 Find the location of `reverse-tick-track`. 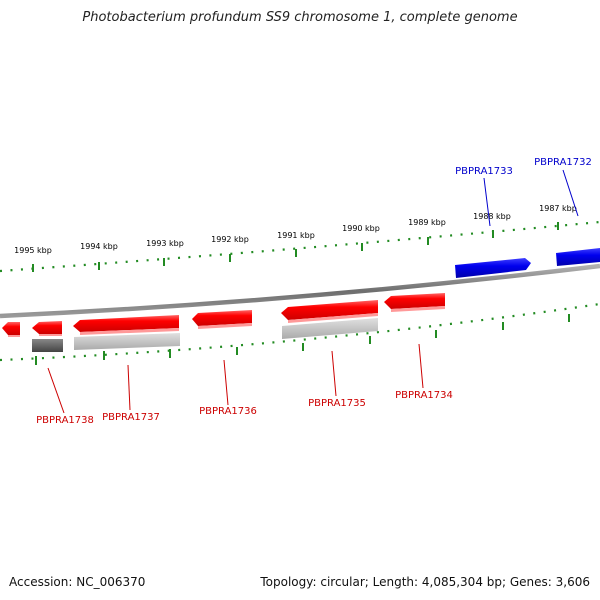

reverse-tick-track is located at coordinates (300, 332).